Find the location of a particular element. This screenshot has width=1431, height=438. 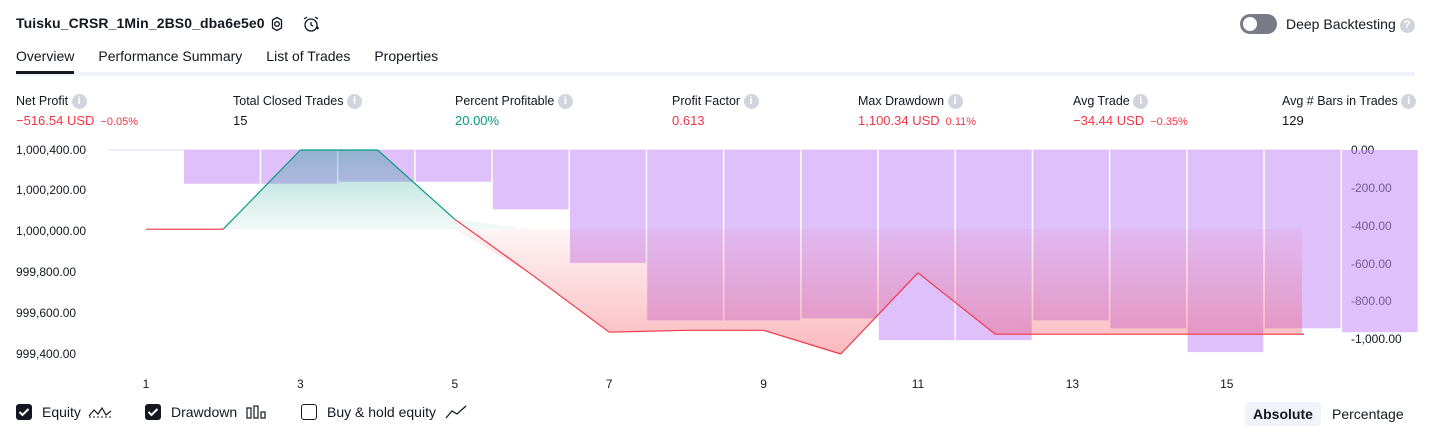

x-axis-tick: 15 is located at coordinates (1227, 384).